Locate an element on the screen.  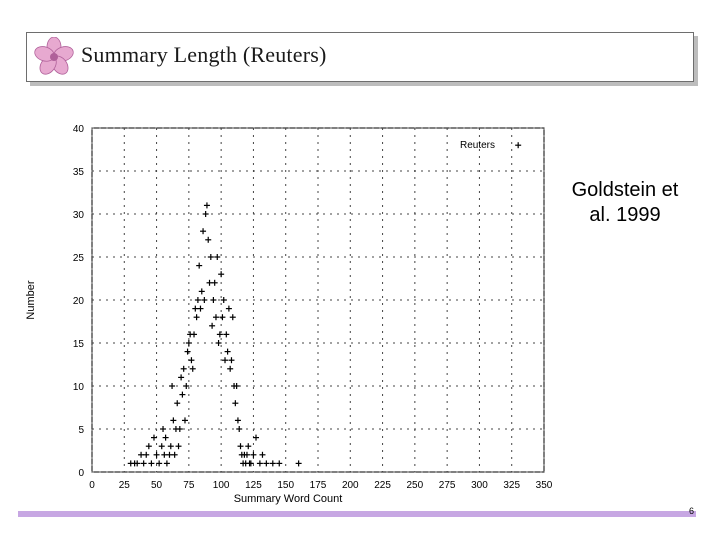
y-tick-label: 35 is located at coordinates (79, 172).